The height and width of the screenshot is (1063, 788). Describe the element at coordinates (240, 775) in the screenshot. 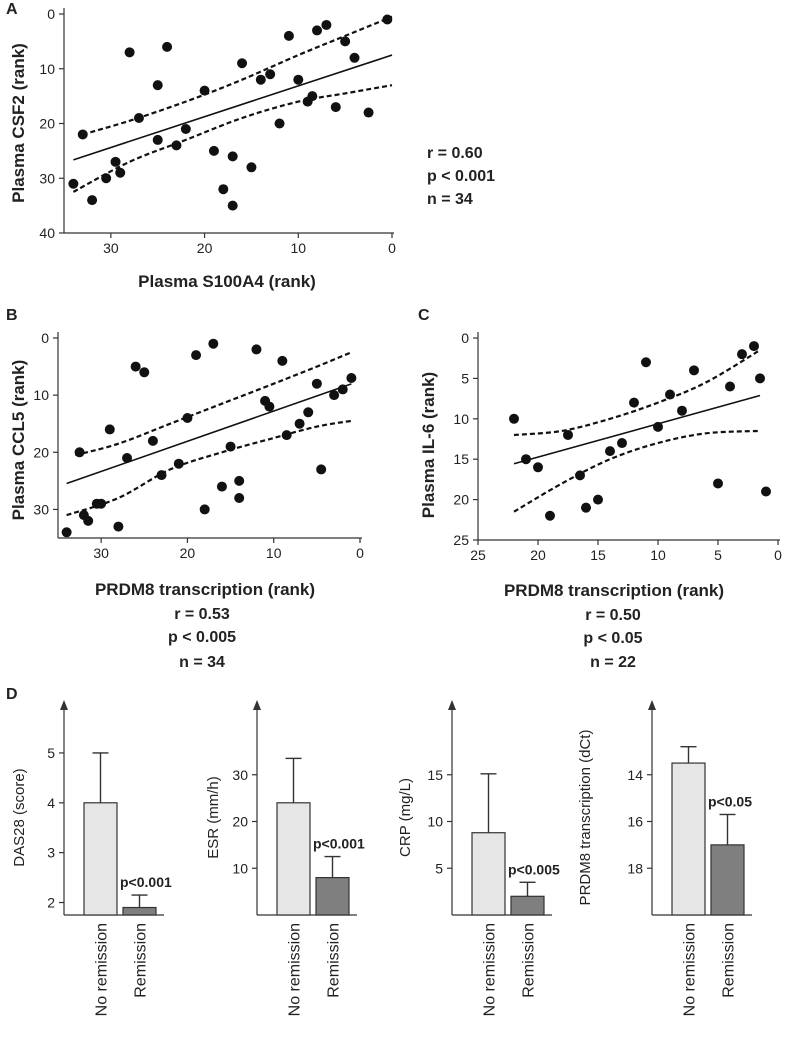

I see `bar-subplot-2-y-tick-label: 30` at that location.